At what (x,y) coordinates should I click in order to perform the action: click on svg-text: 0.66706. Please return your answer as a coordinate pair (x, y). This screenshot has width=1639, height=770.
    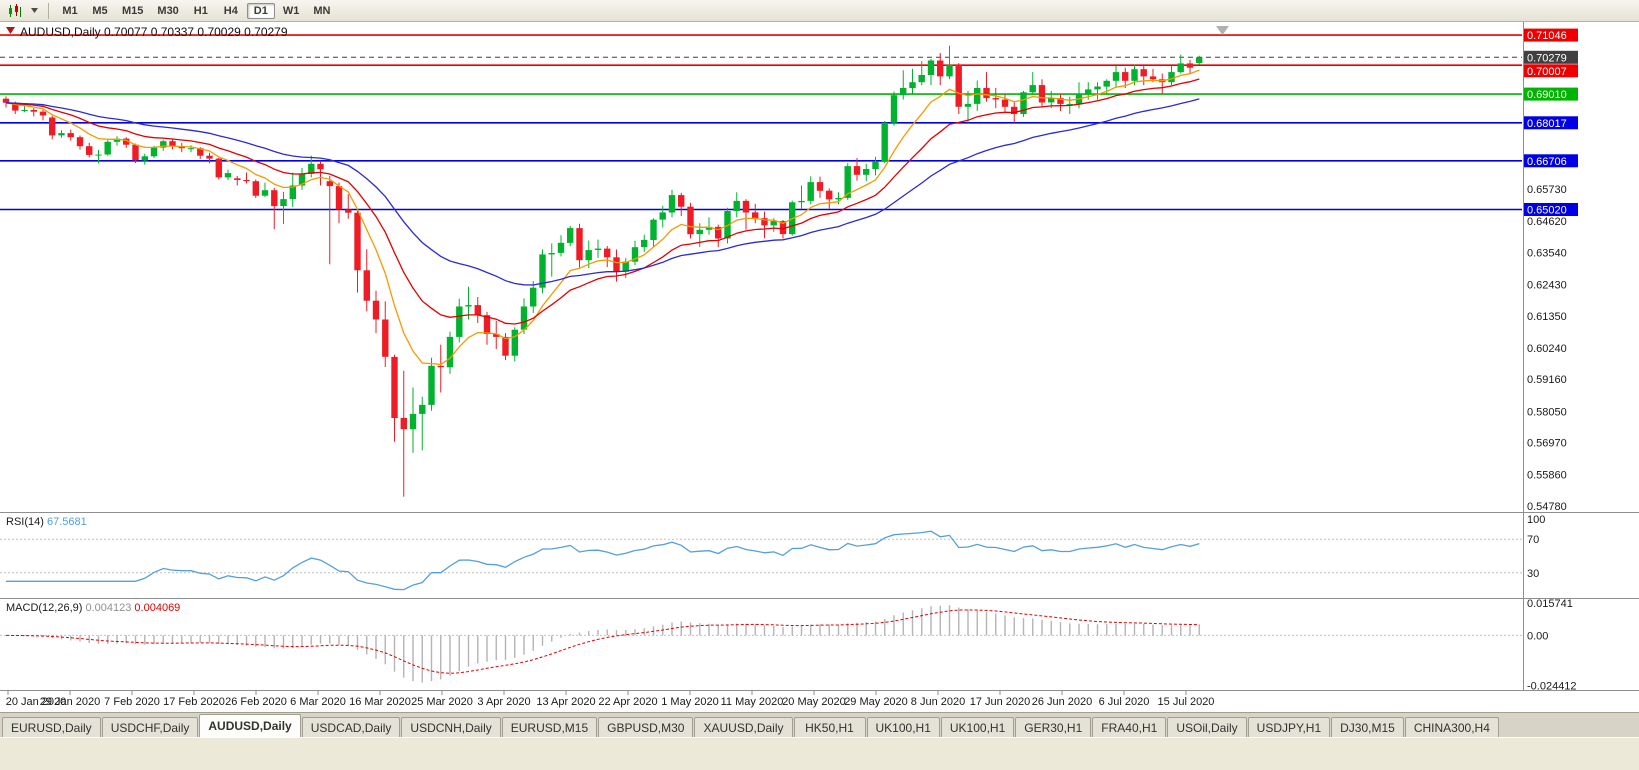
    Looking at the image, I should click on (1547, 162).